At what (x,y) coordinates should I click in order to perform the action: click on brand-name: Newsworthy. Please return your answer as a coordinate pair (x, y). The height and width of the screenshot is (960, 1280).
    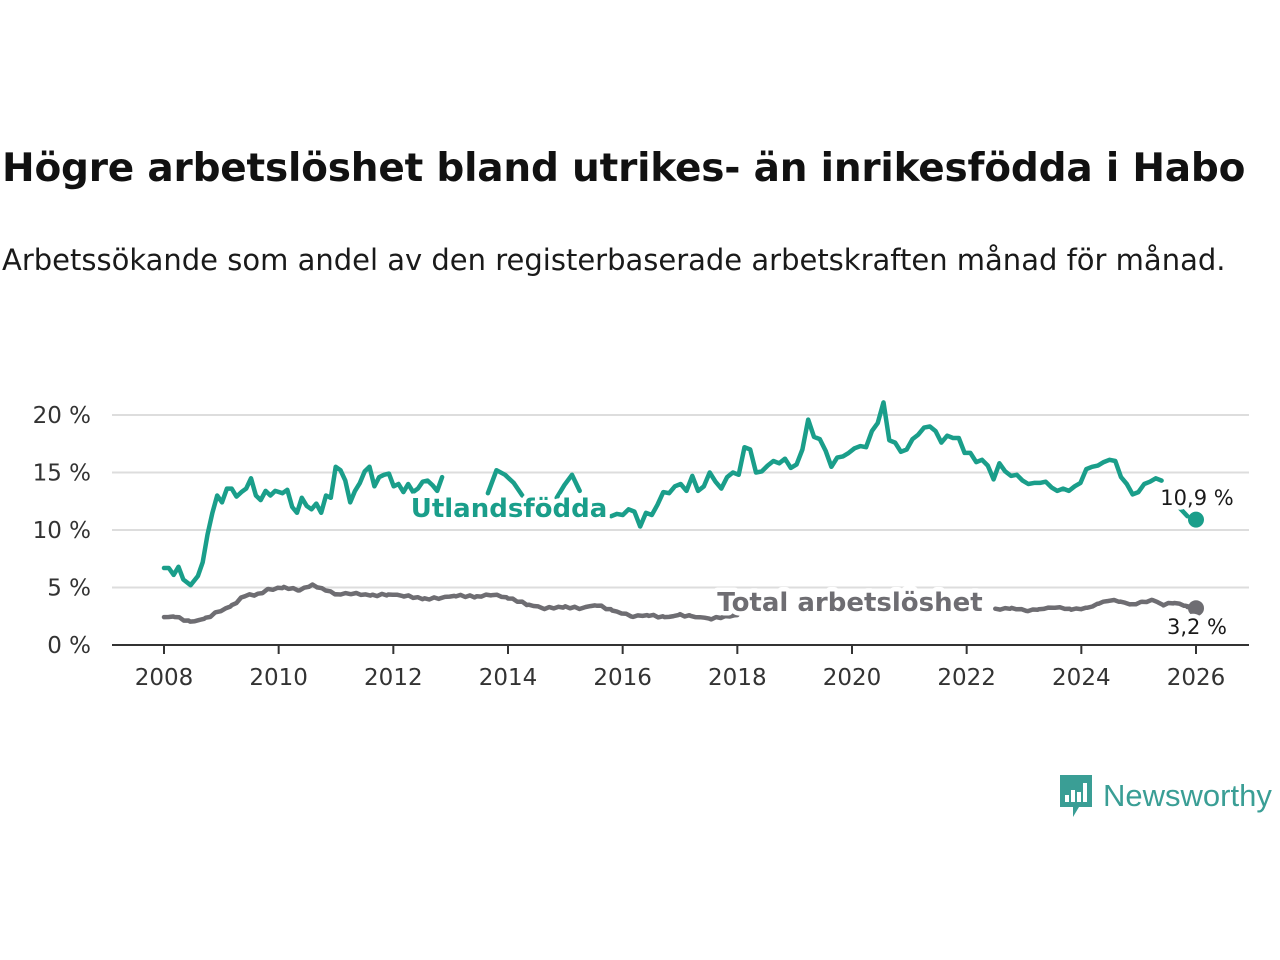
    Looking at the image, I should click on (1187, 795).